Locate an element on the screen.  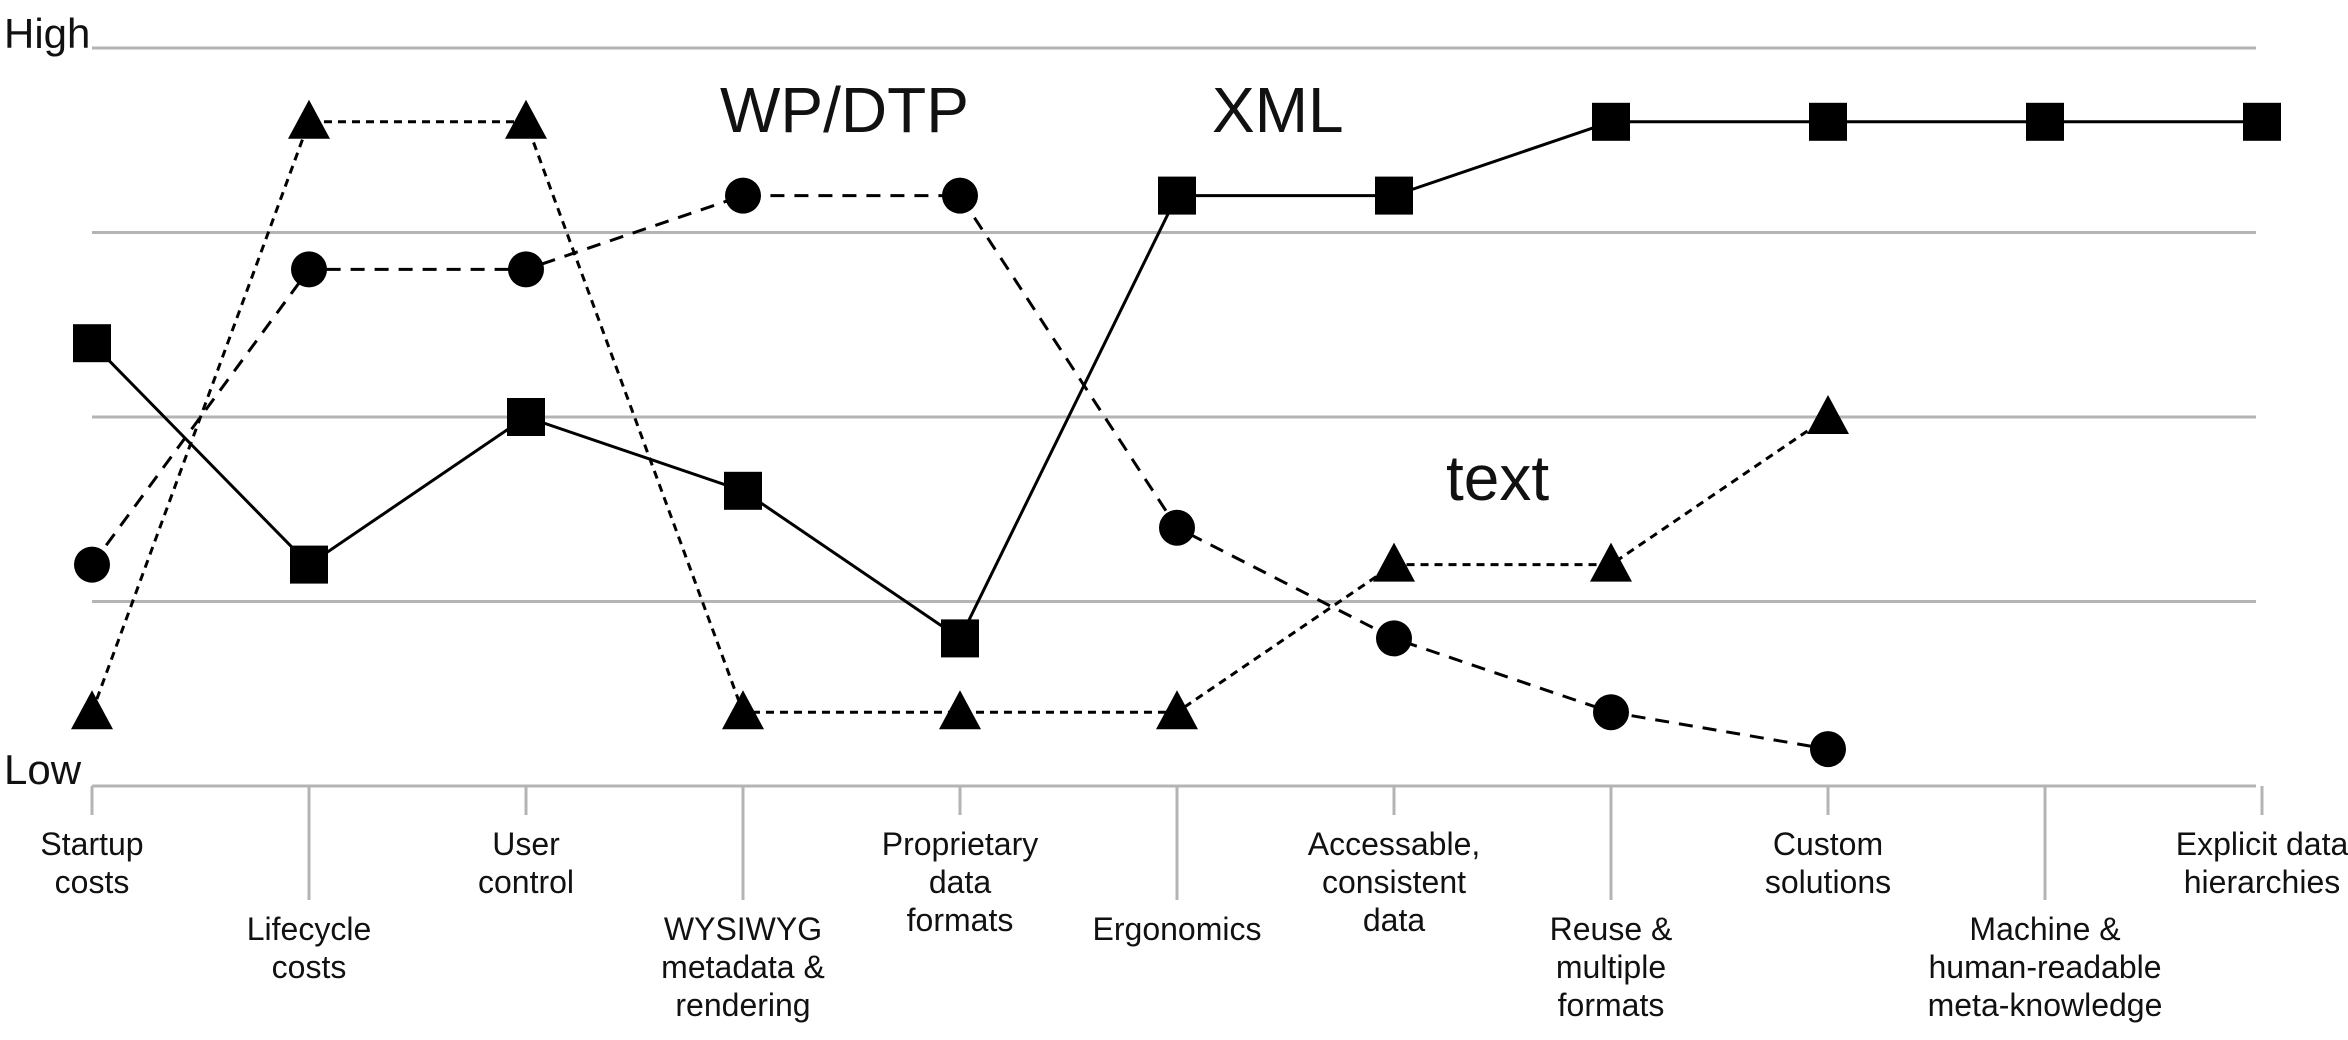
x-tick-label: Reuse & is located at coordinates (1611, 929).